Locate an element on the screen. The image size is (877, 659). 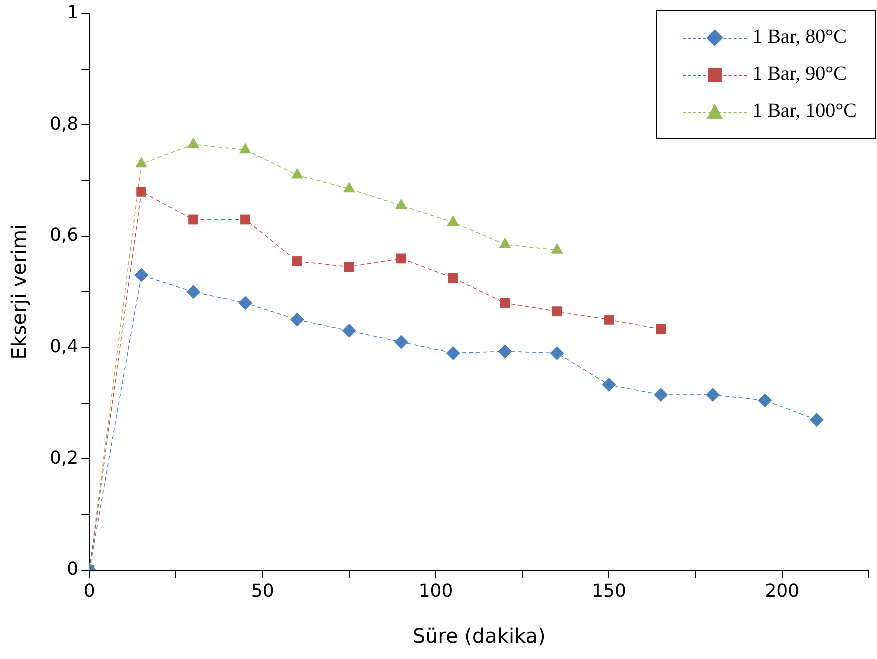
x-tick-label: 100 is located at coordinates (436, 591).